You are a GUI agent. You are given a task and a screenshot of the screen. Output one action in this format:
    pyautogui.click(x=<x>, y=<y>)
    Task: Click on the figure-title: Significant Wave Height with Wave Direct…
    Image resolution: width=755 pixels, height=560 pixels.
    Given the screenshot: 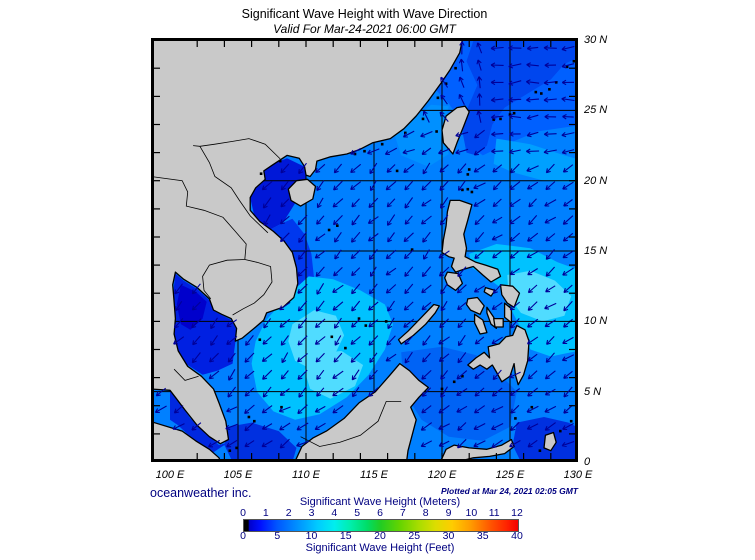 What is the action you would take?
    pyautogui.click(x=364, y=14)
    